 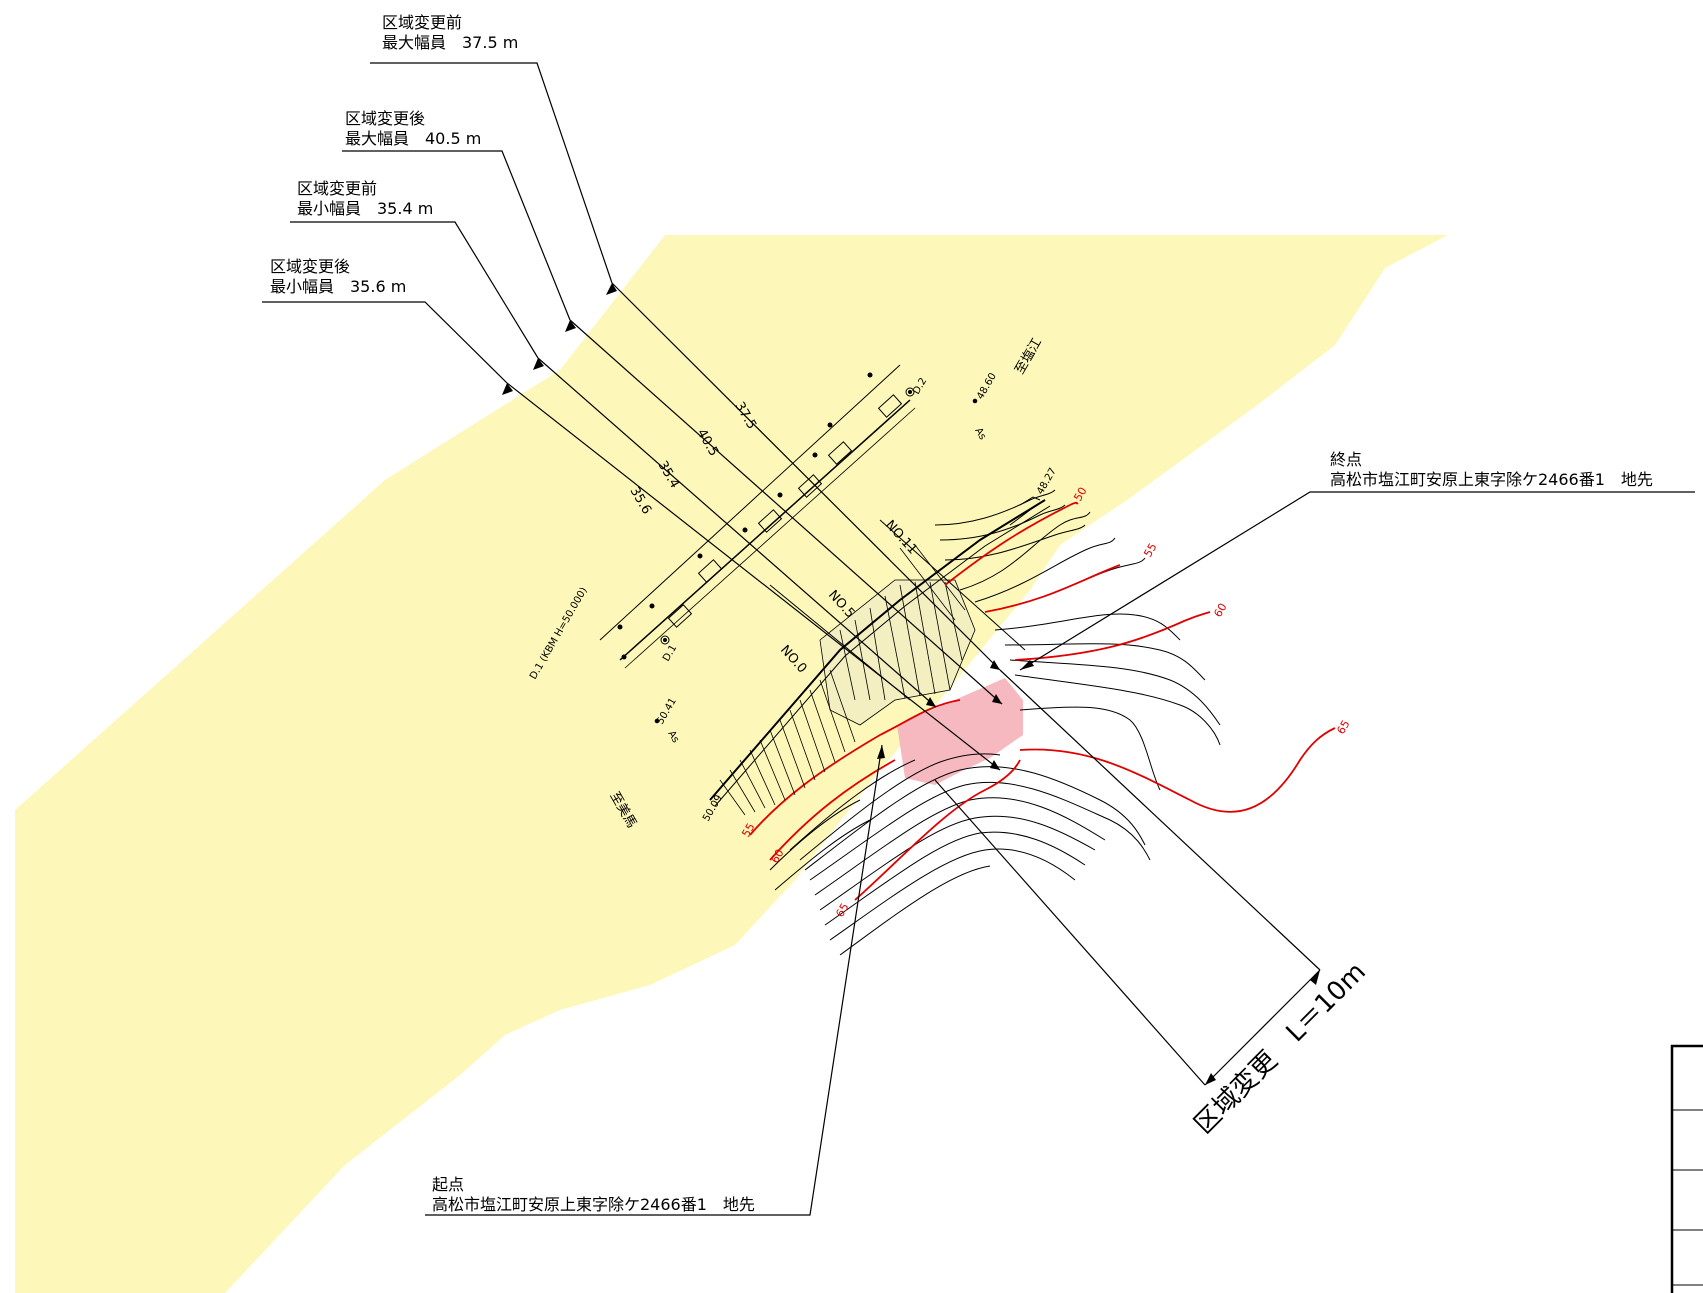 I want to click on contour-label-50: 50, so click(x=1080, y=494).